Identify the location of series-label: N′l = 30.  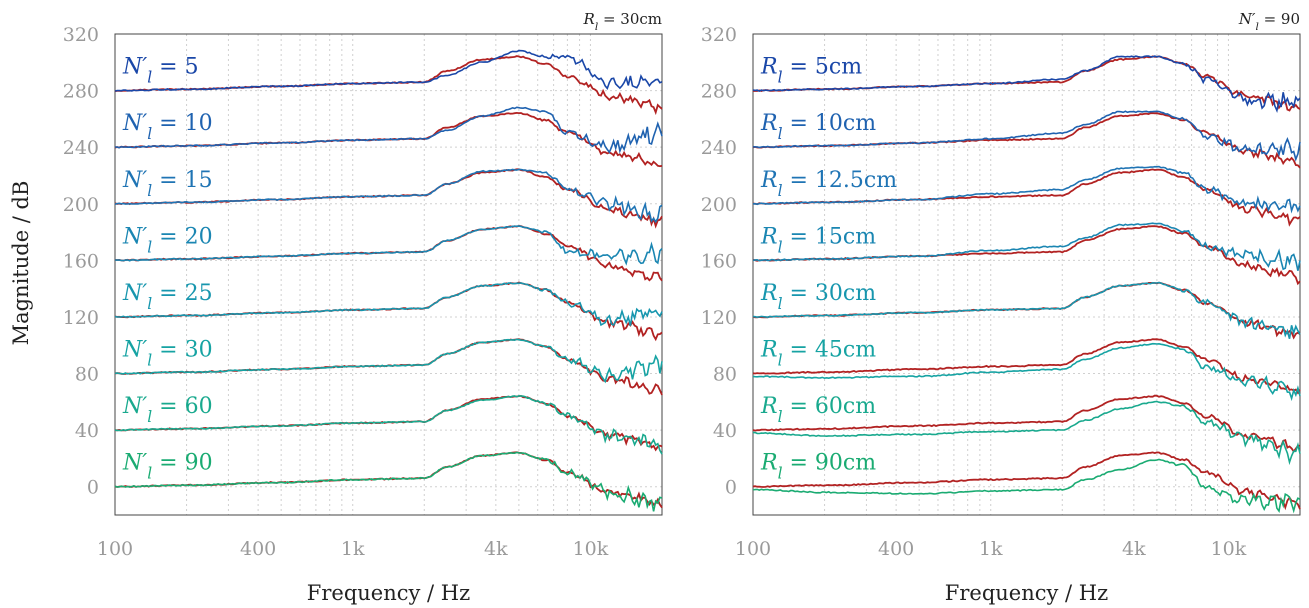
(167, 354).